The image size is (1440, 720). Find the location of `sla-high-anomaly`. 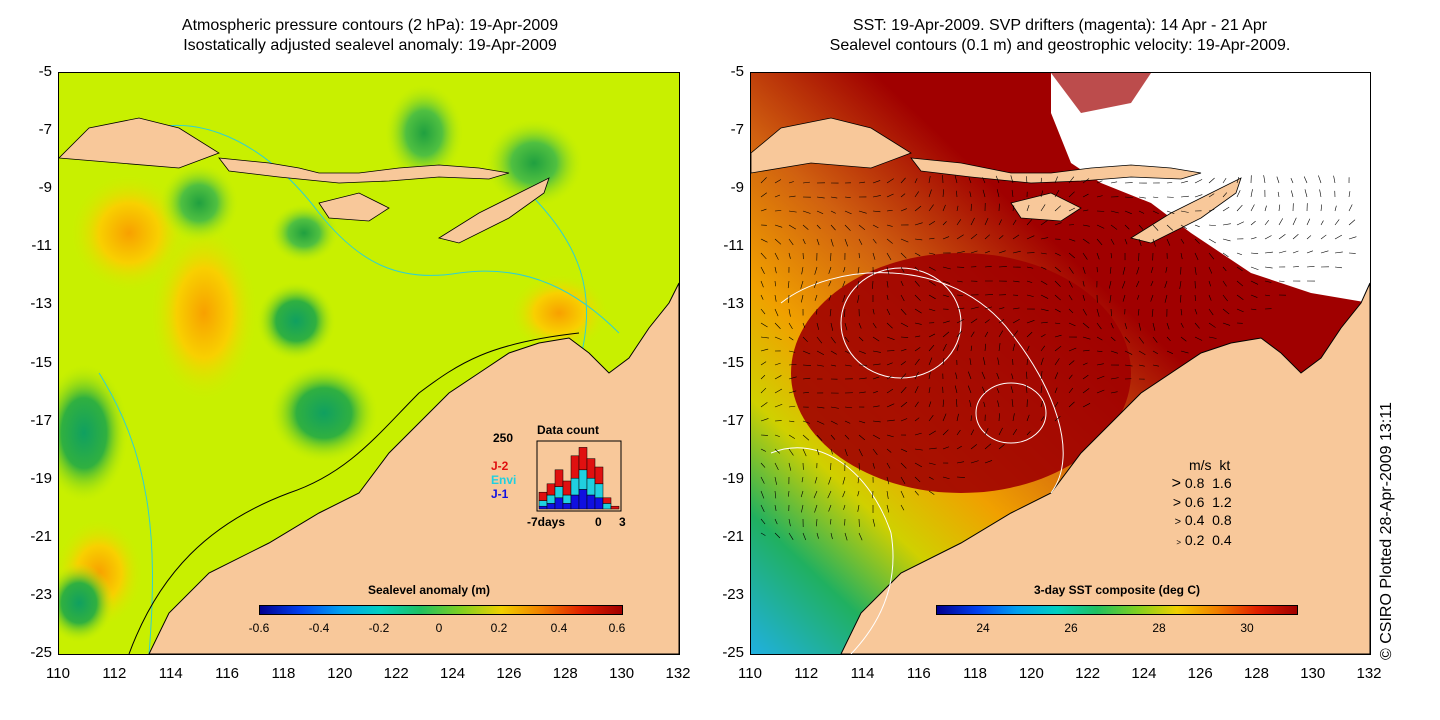

sla-high-anomaly is located at coordinates (559, 313).